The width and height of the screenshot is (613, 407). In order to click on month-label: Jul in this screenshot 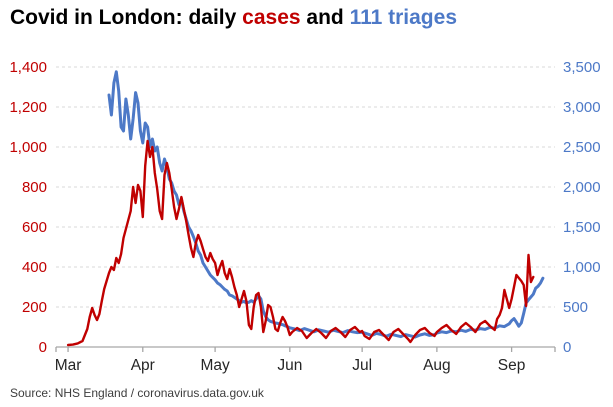, I will do `click(362, 365)`.